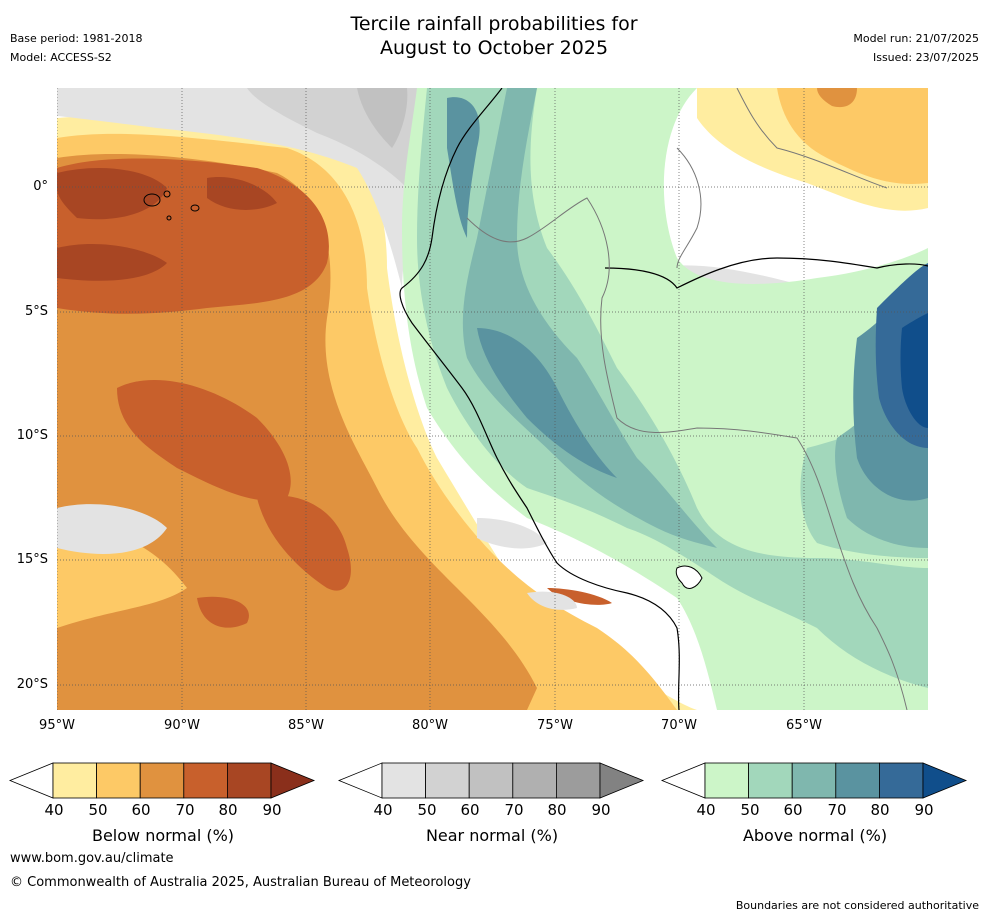 This screenshot has height=919, width=988. What do you see at coordinates (793, 810) in the screenshot?
I see `above-tick-60: 60` at bounding box center [793, 810].